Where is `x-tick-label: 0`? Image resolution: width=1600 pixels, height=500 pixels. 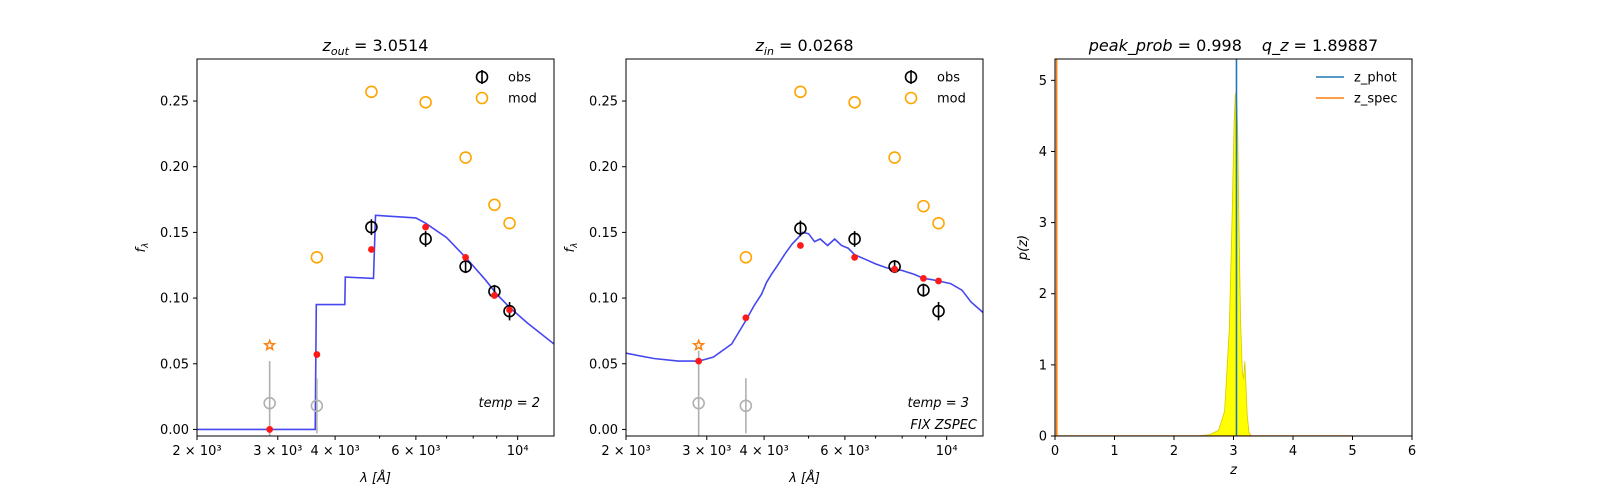 x-tick-label: 0 is located at coordinates (1055, 451).